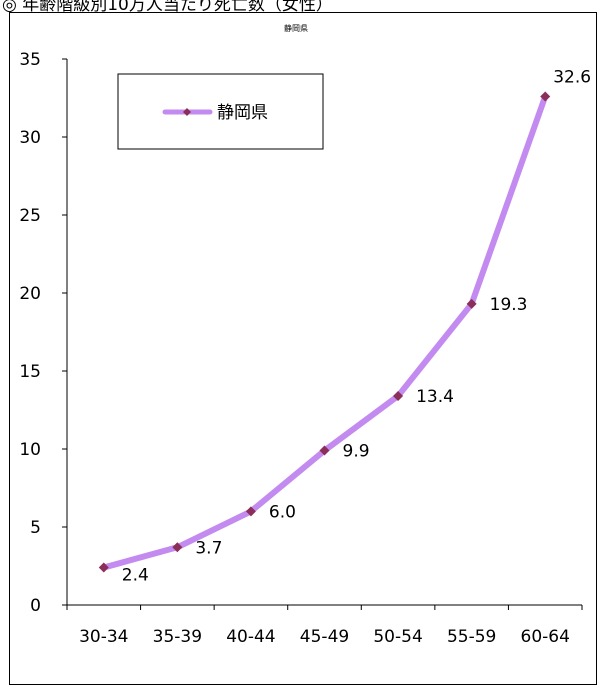 The image size is (601, 689). Describe the element at coordinates (30, 216) in the screenshot. I see `y-tick-label: 25` at that location.